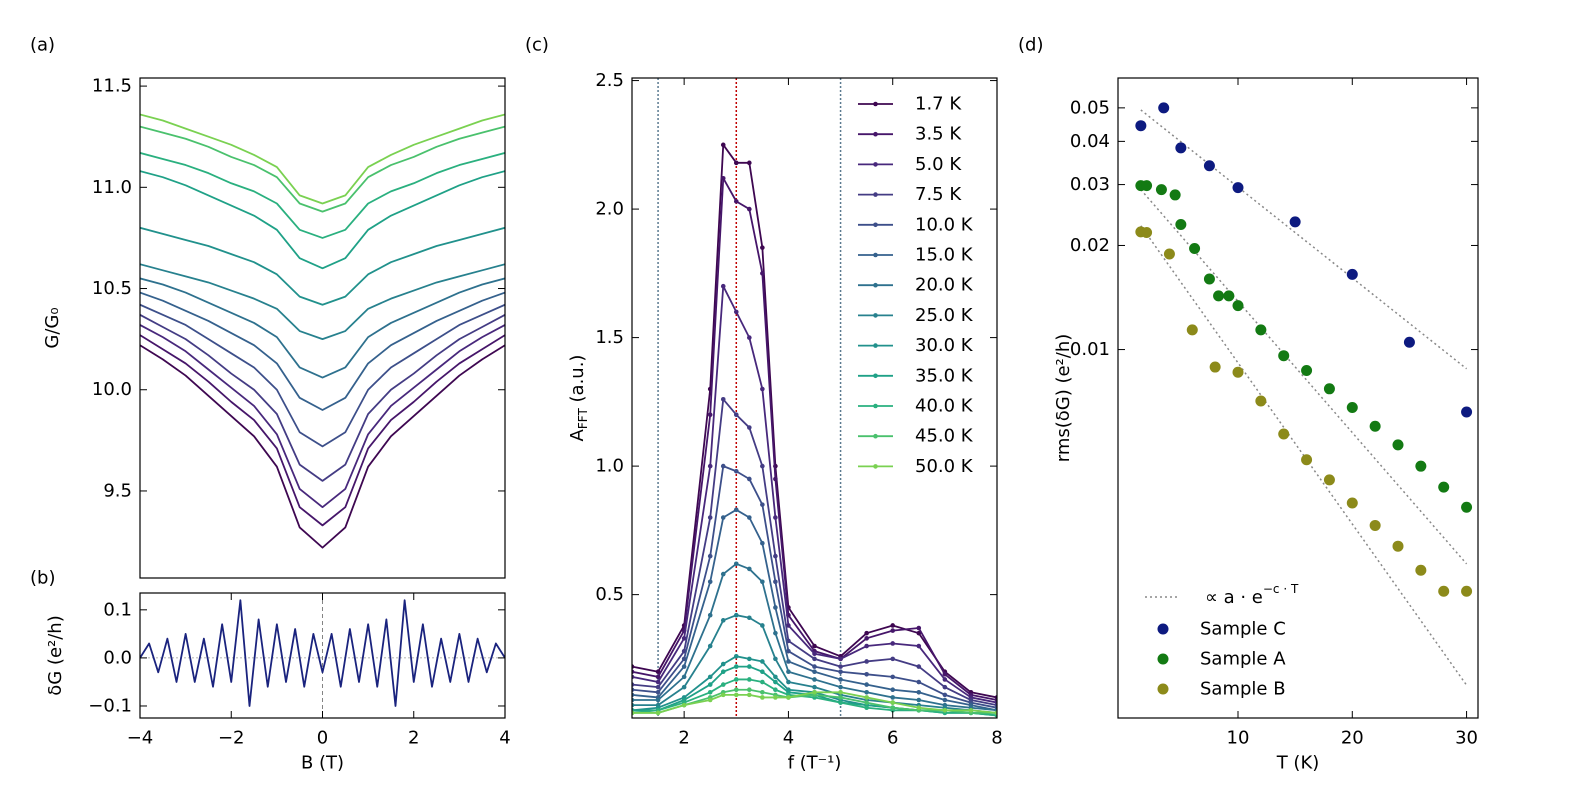 The height and width of the screenshot is (803, 1578). Describe the element at coordinates (892, 738) in the screenshot. I see `x-tick-label: 6` at that location.